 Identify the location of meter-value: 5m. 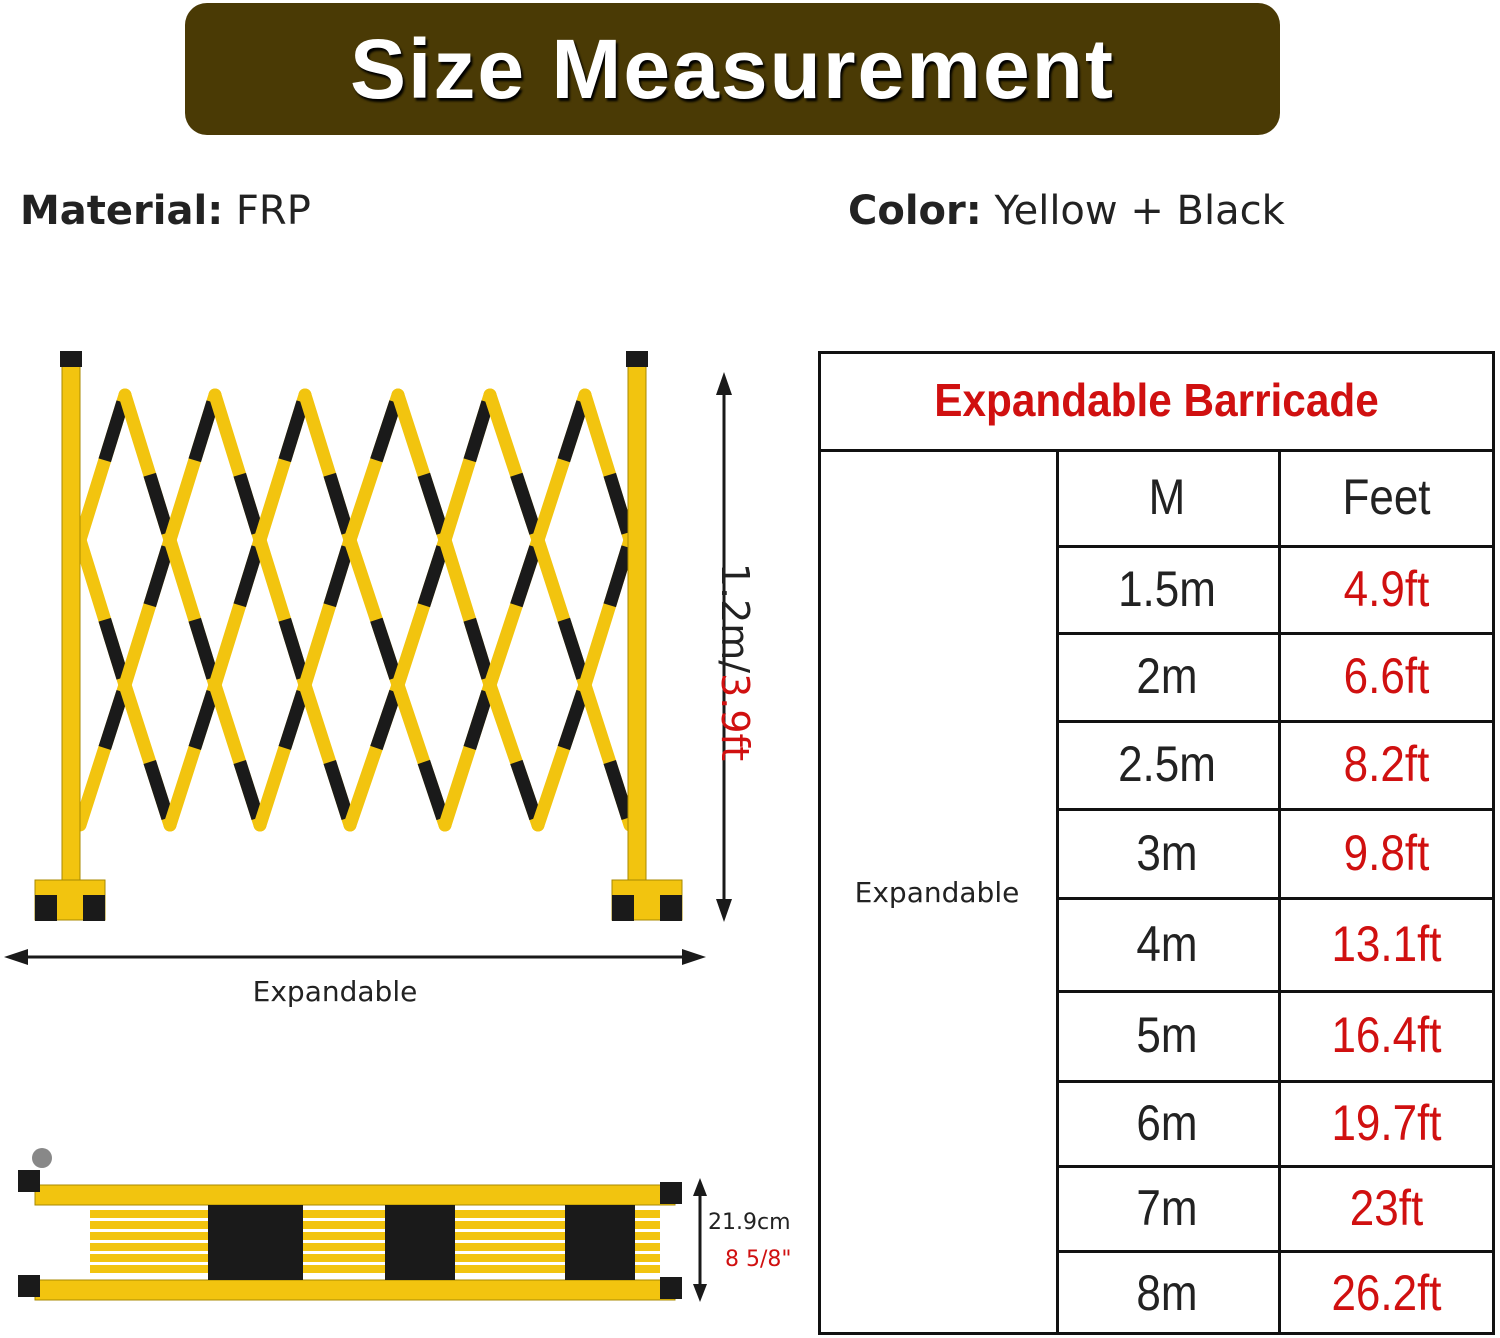
(1167, 1035).